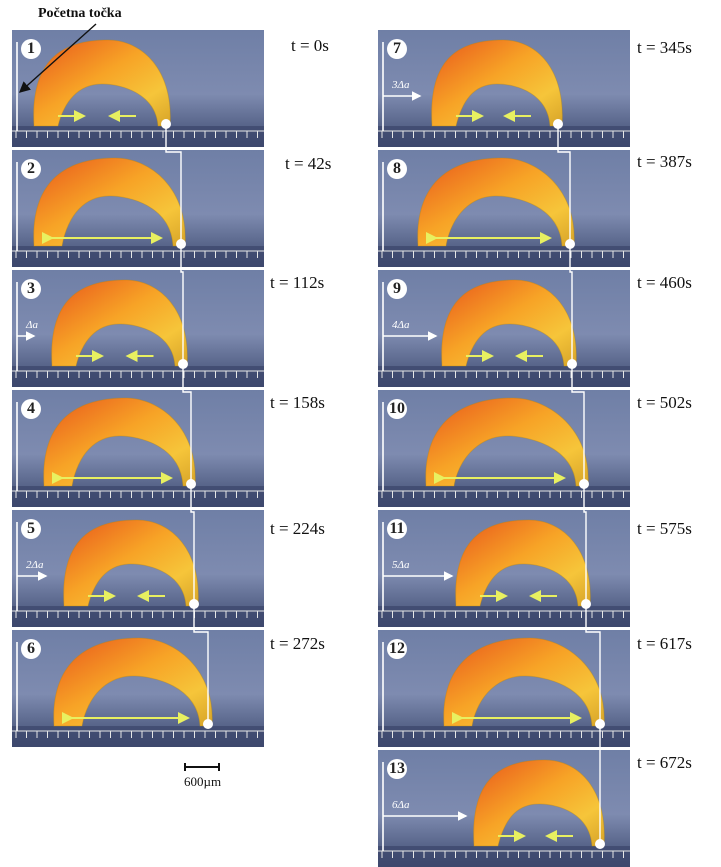 The height and width of the screenshot is (867, 721). What do you see at coordinates (397, 769) in the screenshot?
I see `frame-number-badge: 13` at bounding box center [397, 769].